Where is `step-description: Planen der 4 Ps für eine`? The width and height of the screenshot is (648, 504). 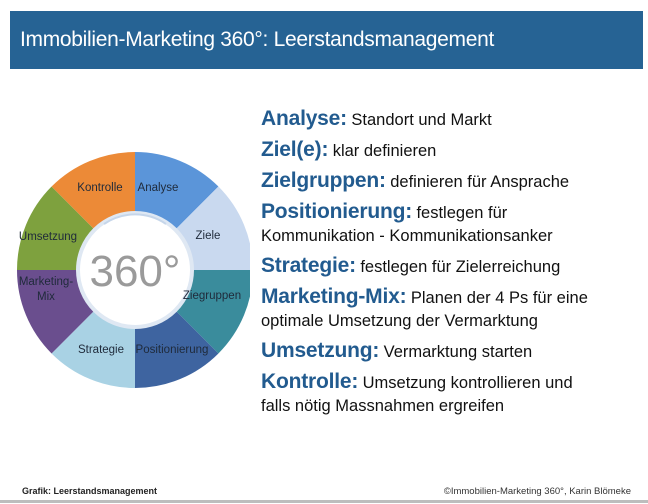
step-description: Planen der 4 Ps für eine is located at coordinates (499, 298).